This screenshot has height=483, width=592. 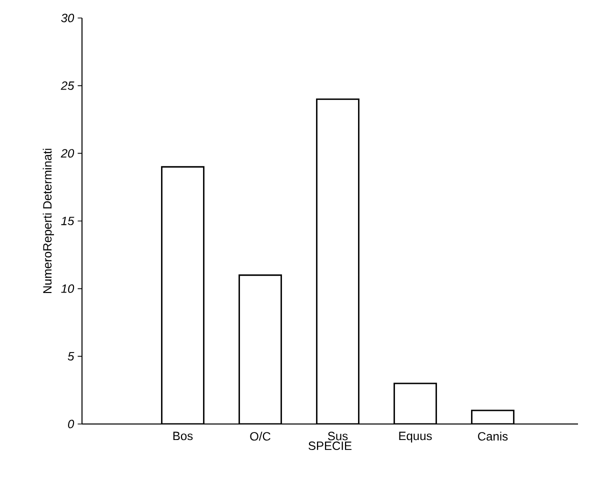 I want to click on y-tick-label: 30, so click(x=67, y=18).